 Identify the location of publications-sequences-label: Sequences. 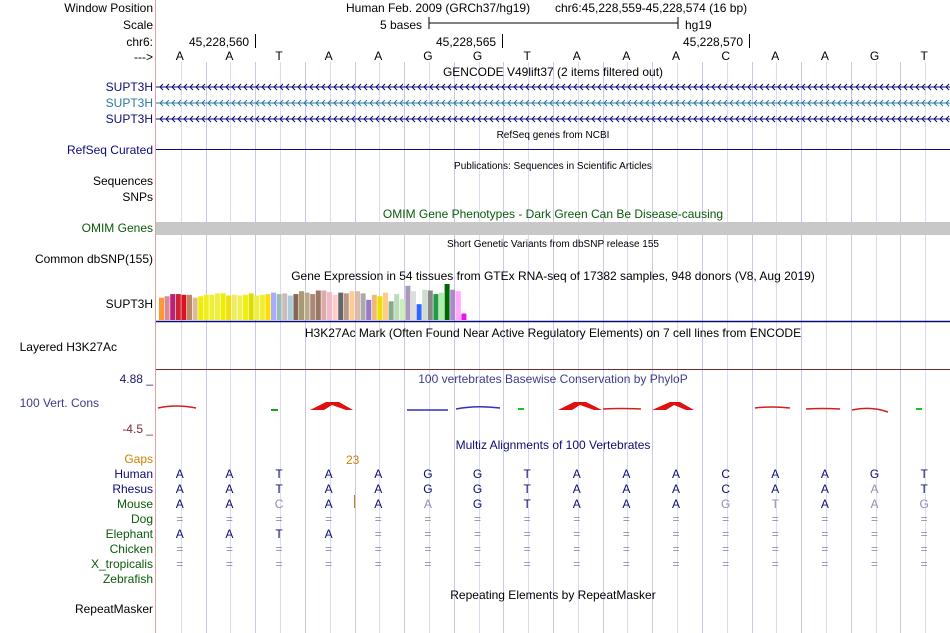
(122, 181).